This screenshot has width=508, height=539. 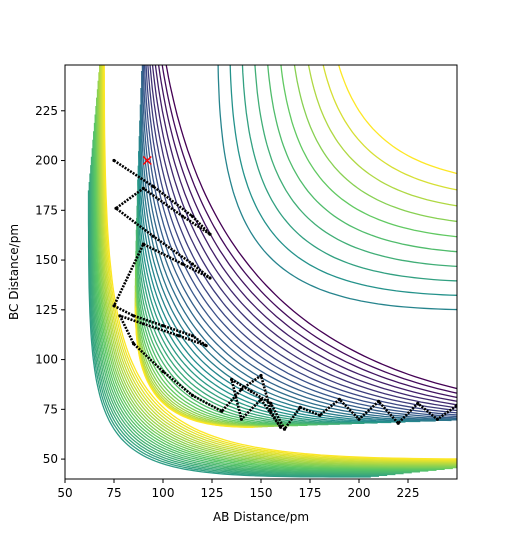 I want to click on x-tick-label: 200, so click(x=359, y=493).